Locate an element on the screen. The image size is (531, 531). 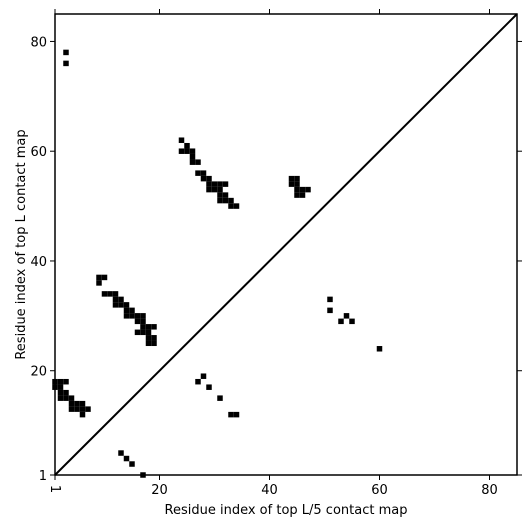
y-tick-label: 20 is located at coordinates (38, 372).